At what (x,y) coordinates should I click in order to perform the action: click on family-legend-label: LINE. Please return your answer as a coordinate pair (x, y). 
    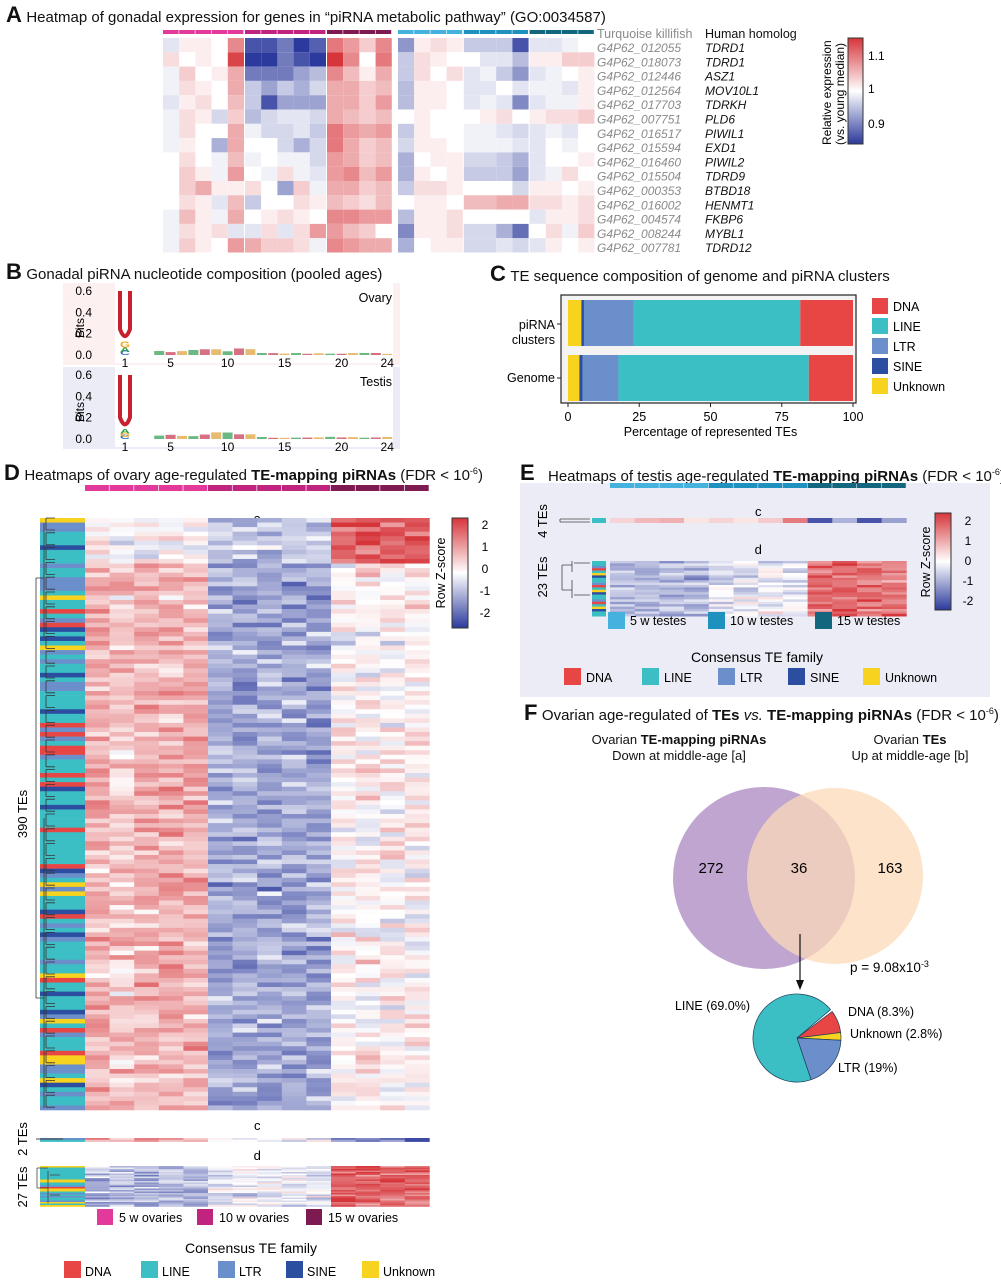
    Looking at the image, I should click on (678, 678).